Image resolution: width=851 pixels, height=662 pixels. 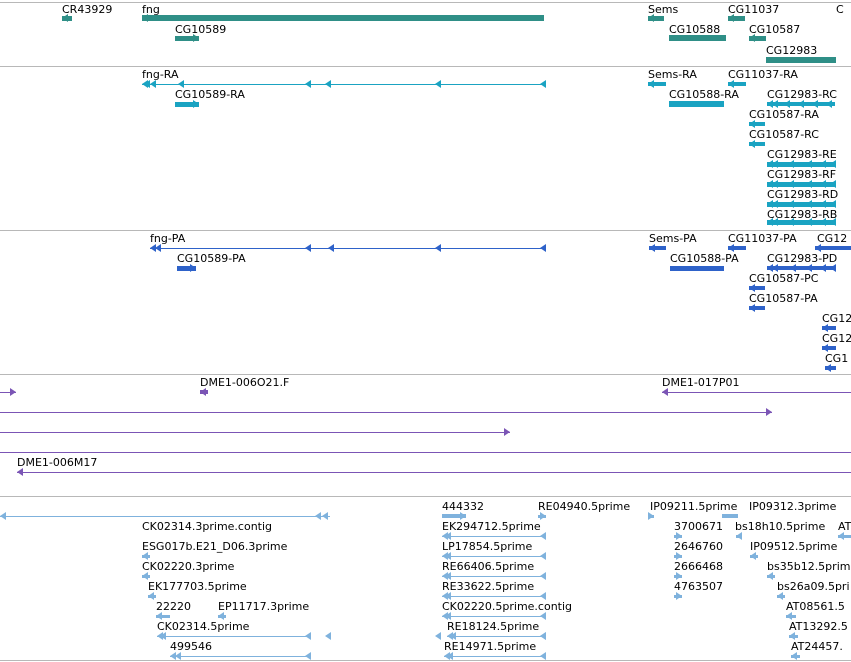 I want to click on ests-feature-label: AT13292.5, so click(x=818, y=626).